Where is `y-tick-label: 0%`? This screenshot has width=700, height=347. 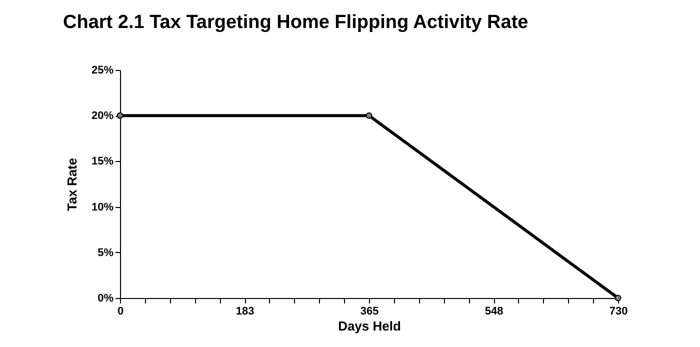
y-tick-label: 0% is located at coordinates (106, 298).